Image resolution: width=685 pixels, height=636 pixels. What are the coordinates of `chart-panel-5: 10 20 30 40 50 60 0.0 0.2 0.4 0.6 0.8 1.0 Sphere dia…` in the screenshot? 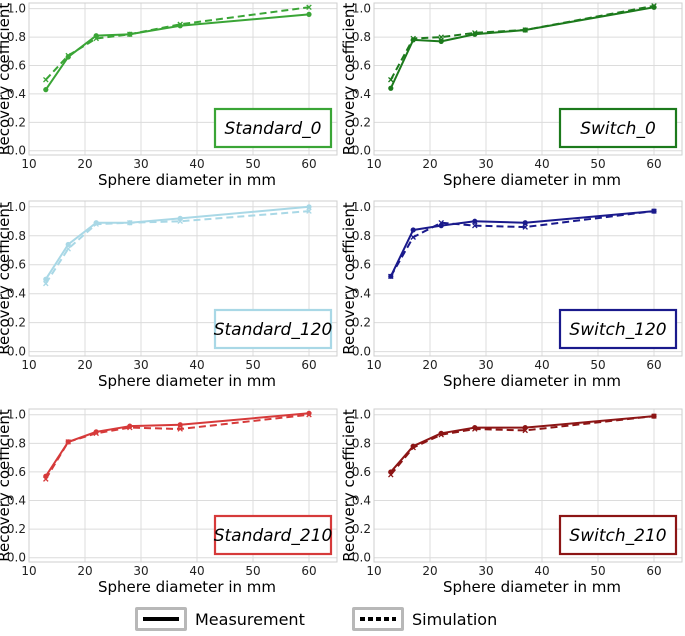 It's located at (511, 502).